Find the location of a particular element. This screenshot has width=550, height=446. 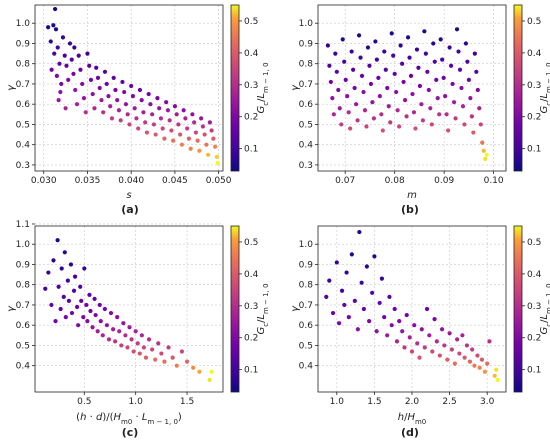

panel-caption: (a) is located at coordinates (129, 209).